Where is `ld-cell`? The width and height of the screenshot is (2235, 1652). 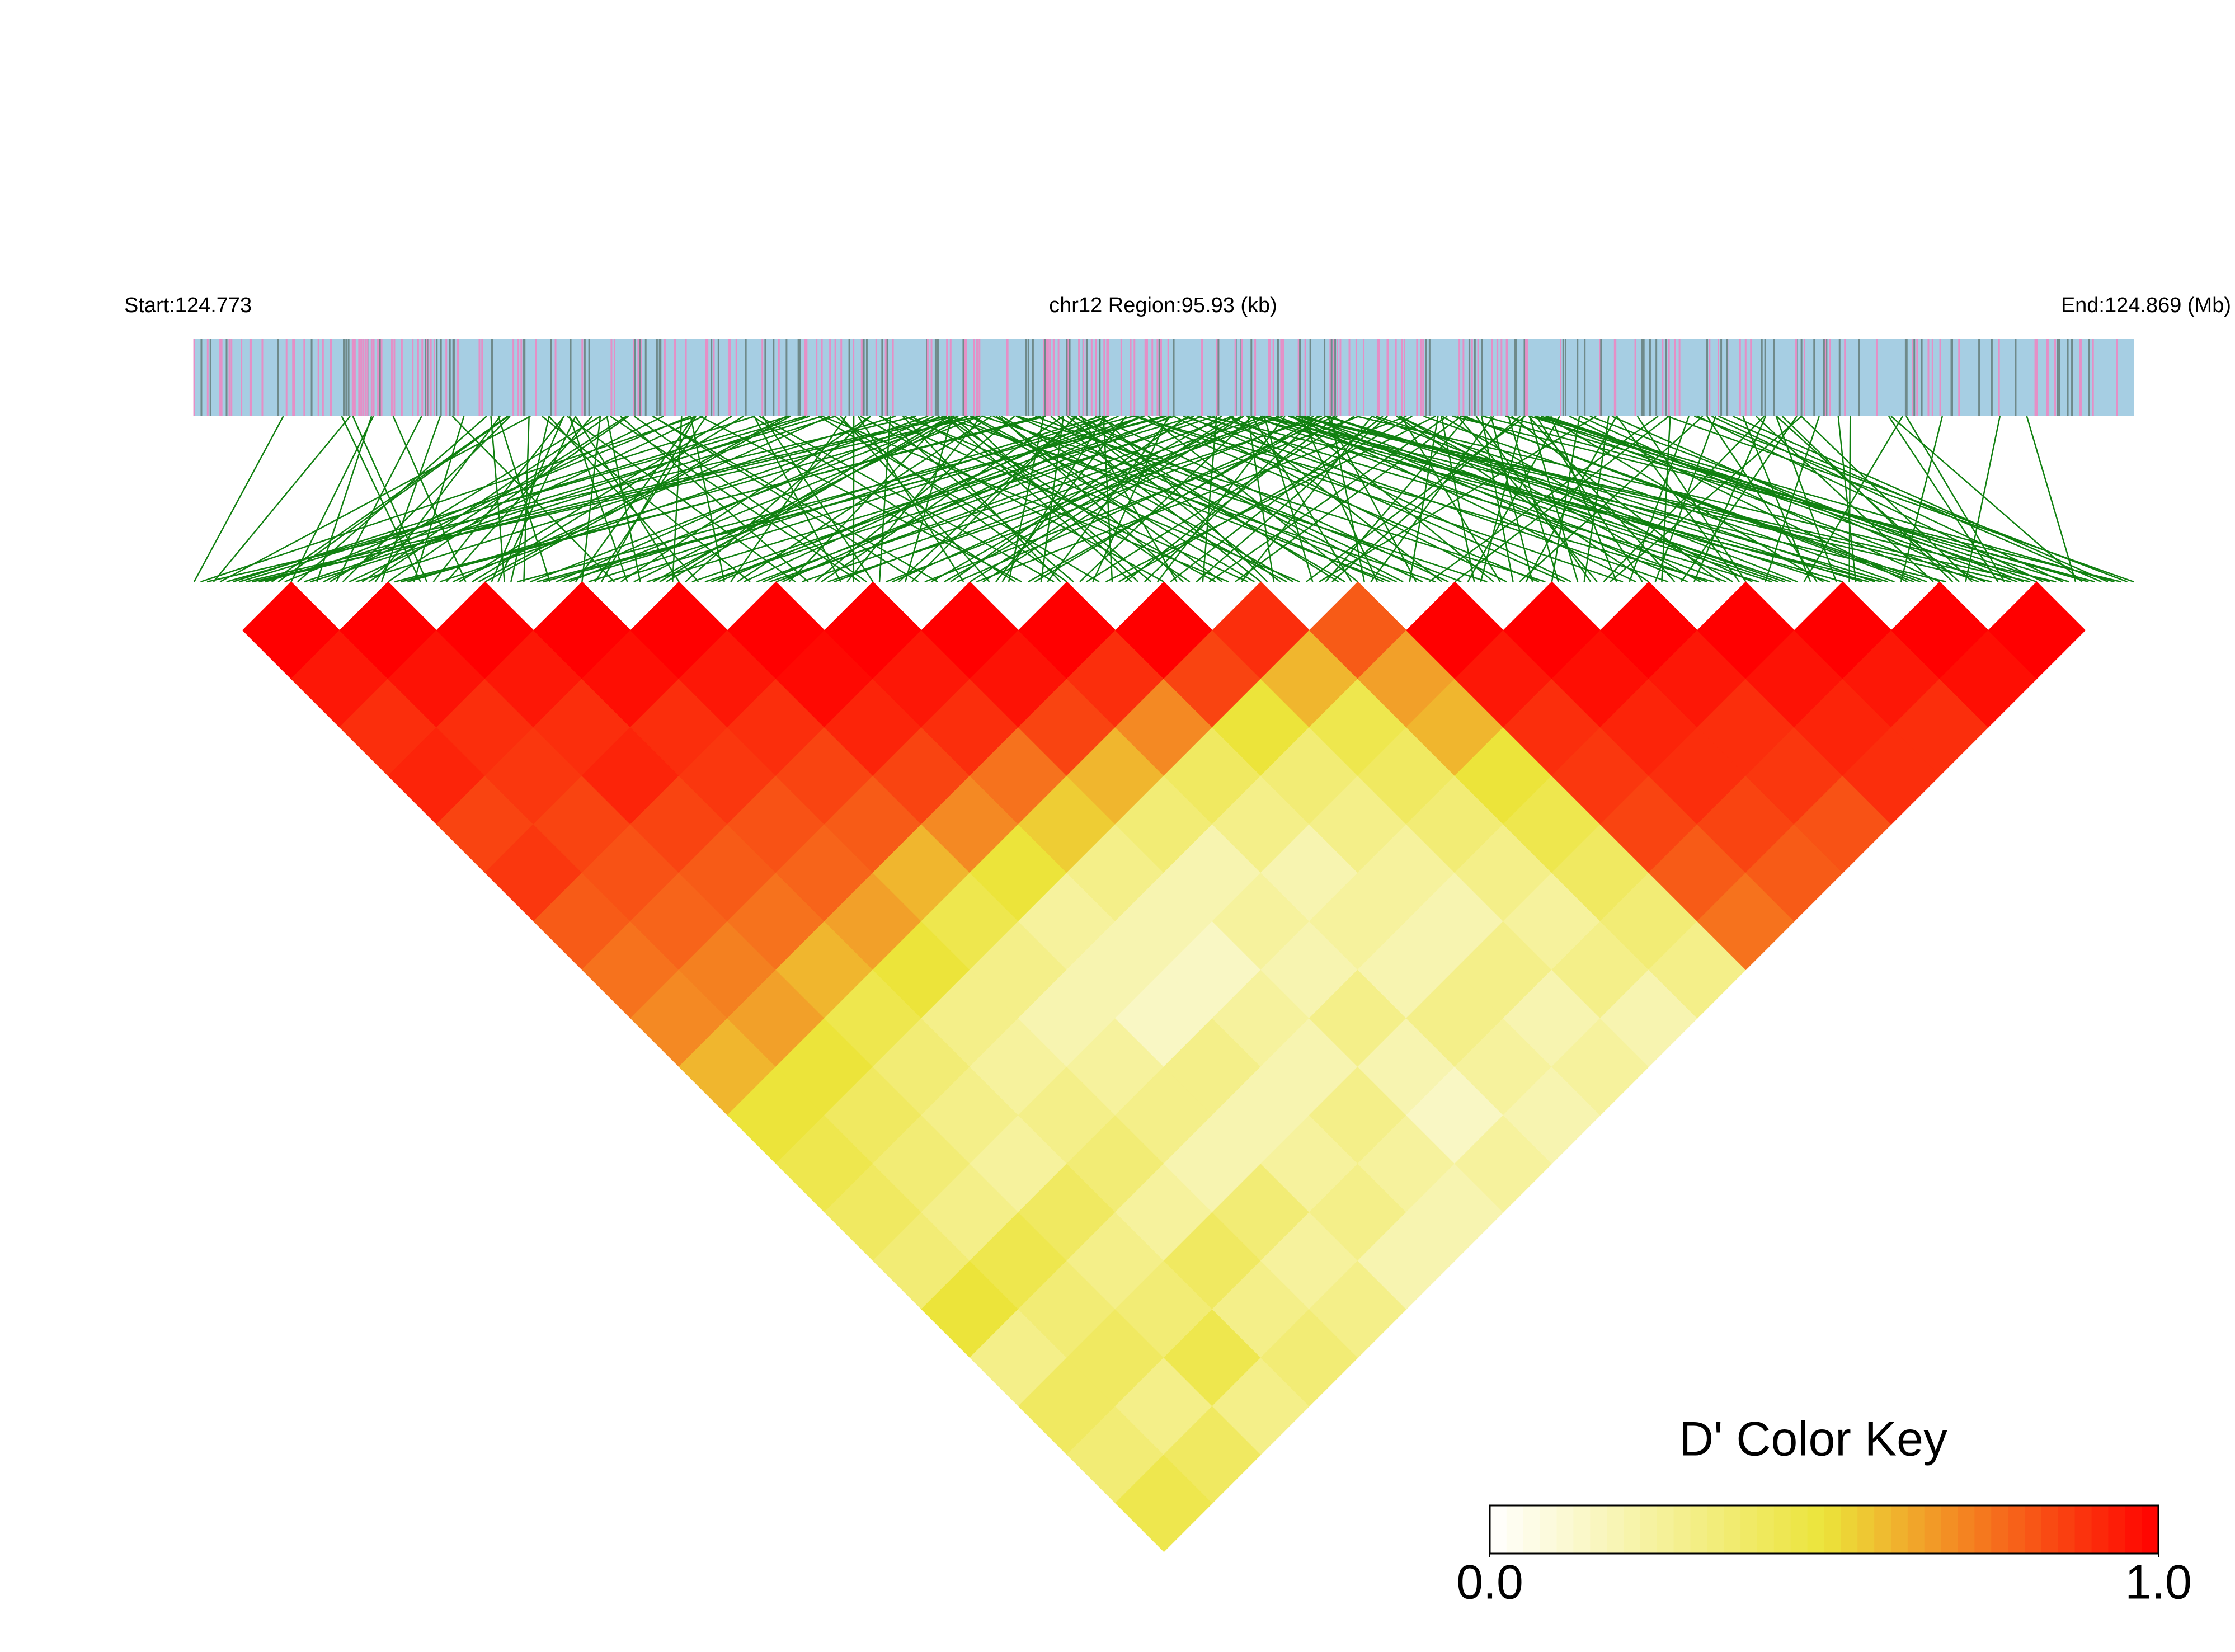 ld-cell is located at coordinates (2037, 631).